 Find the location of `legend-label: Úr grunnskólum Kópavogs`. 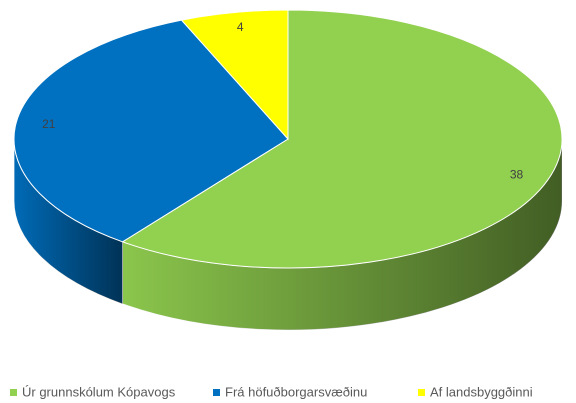

legend-label: Úr grunnskólum Kópavogs is located at coordinates (99, 391).